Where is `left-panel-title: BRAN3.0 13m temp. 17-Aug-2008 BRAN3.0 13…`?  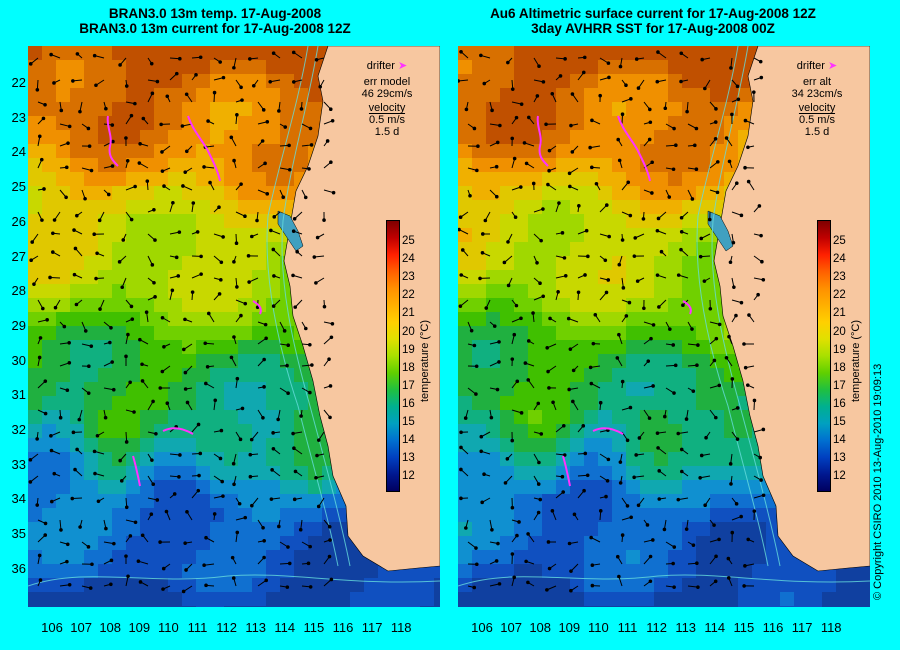 left-panel-title: BRAN3.0 13m temp. 17-Aug-2008 BRAN3.0 13… is located at coordinates (215, 21).